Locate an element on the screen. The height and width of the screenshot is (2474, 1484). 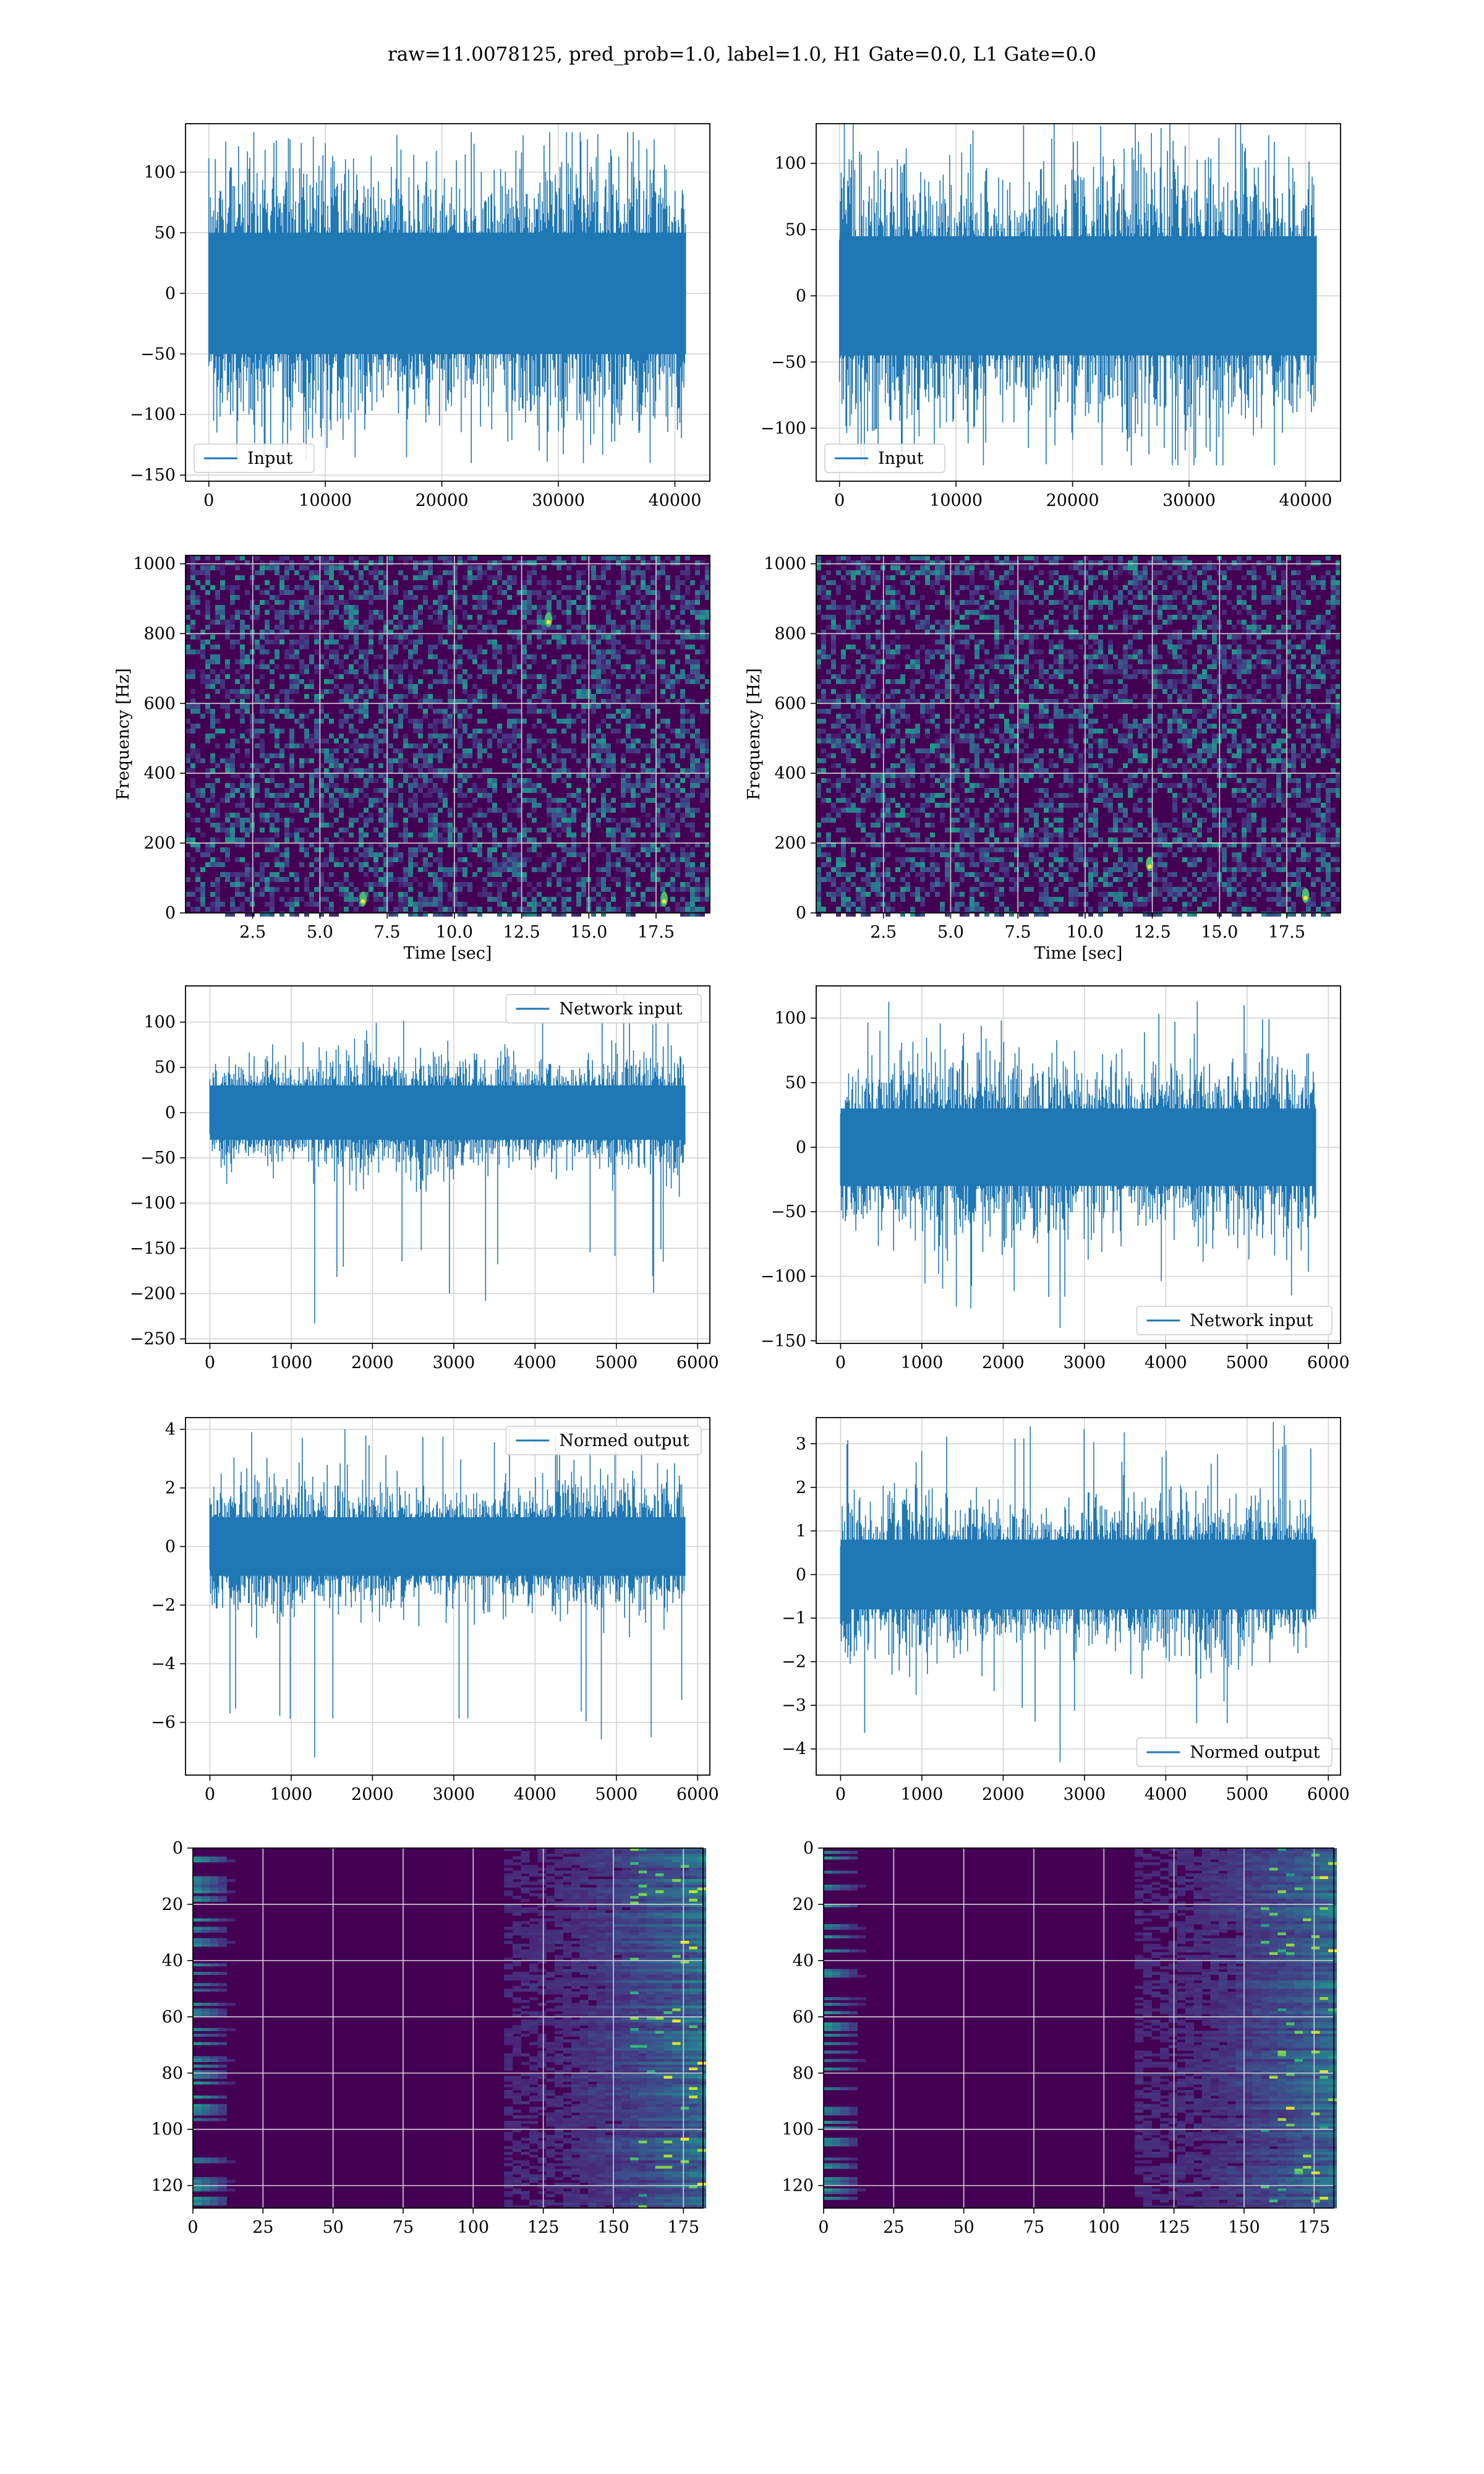
x-tick-label: 4000 is located at coordinates (535, 1794).